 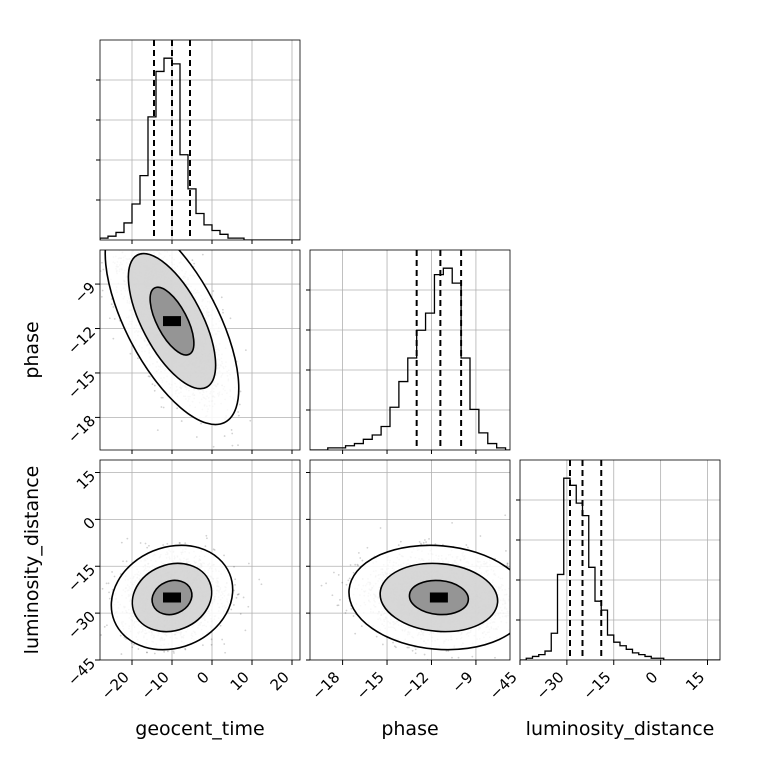 I want to click on density-geocent_time-luminosity_distance, so click(x=196, y=565).